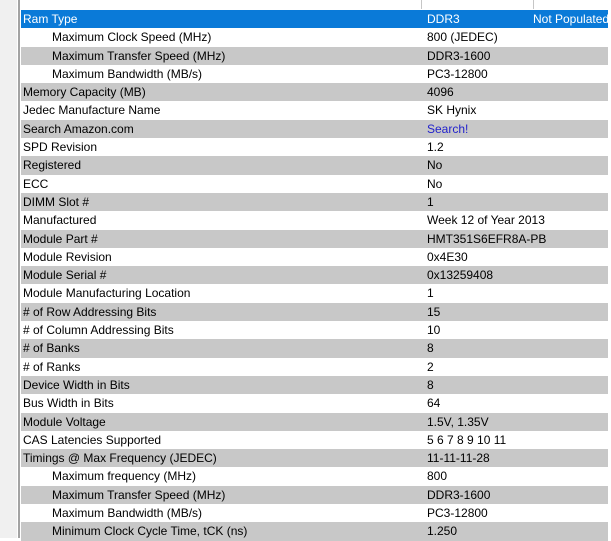 The image size is (611, 541). Describe the element at coordinates (435, 147) in the screenshot. I see `row-value: 1.2` at that location.